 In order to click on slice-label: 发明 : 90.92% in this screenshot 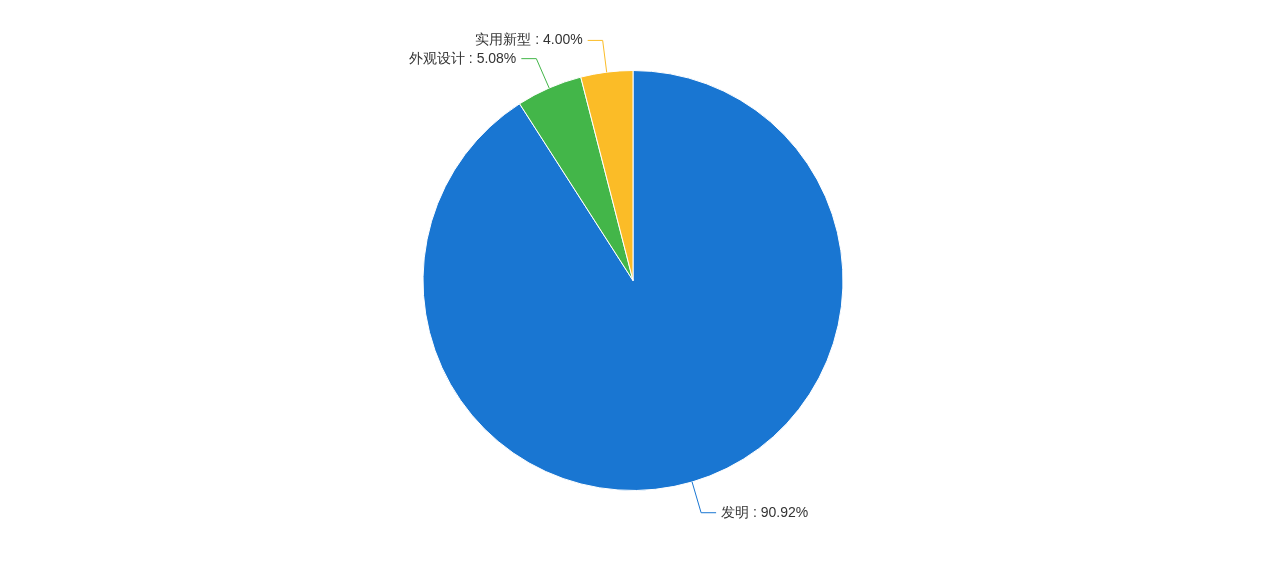, I will do `click(765, 511)`.